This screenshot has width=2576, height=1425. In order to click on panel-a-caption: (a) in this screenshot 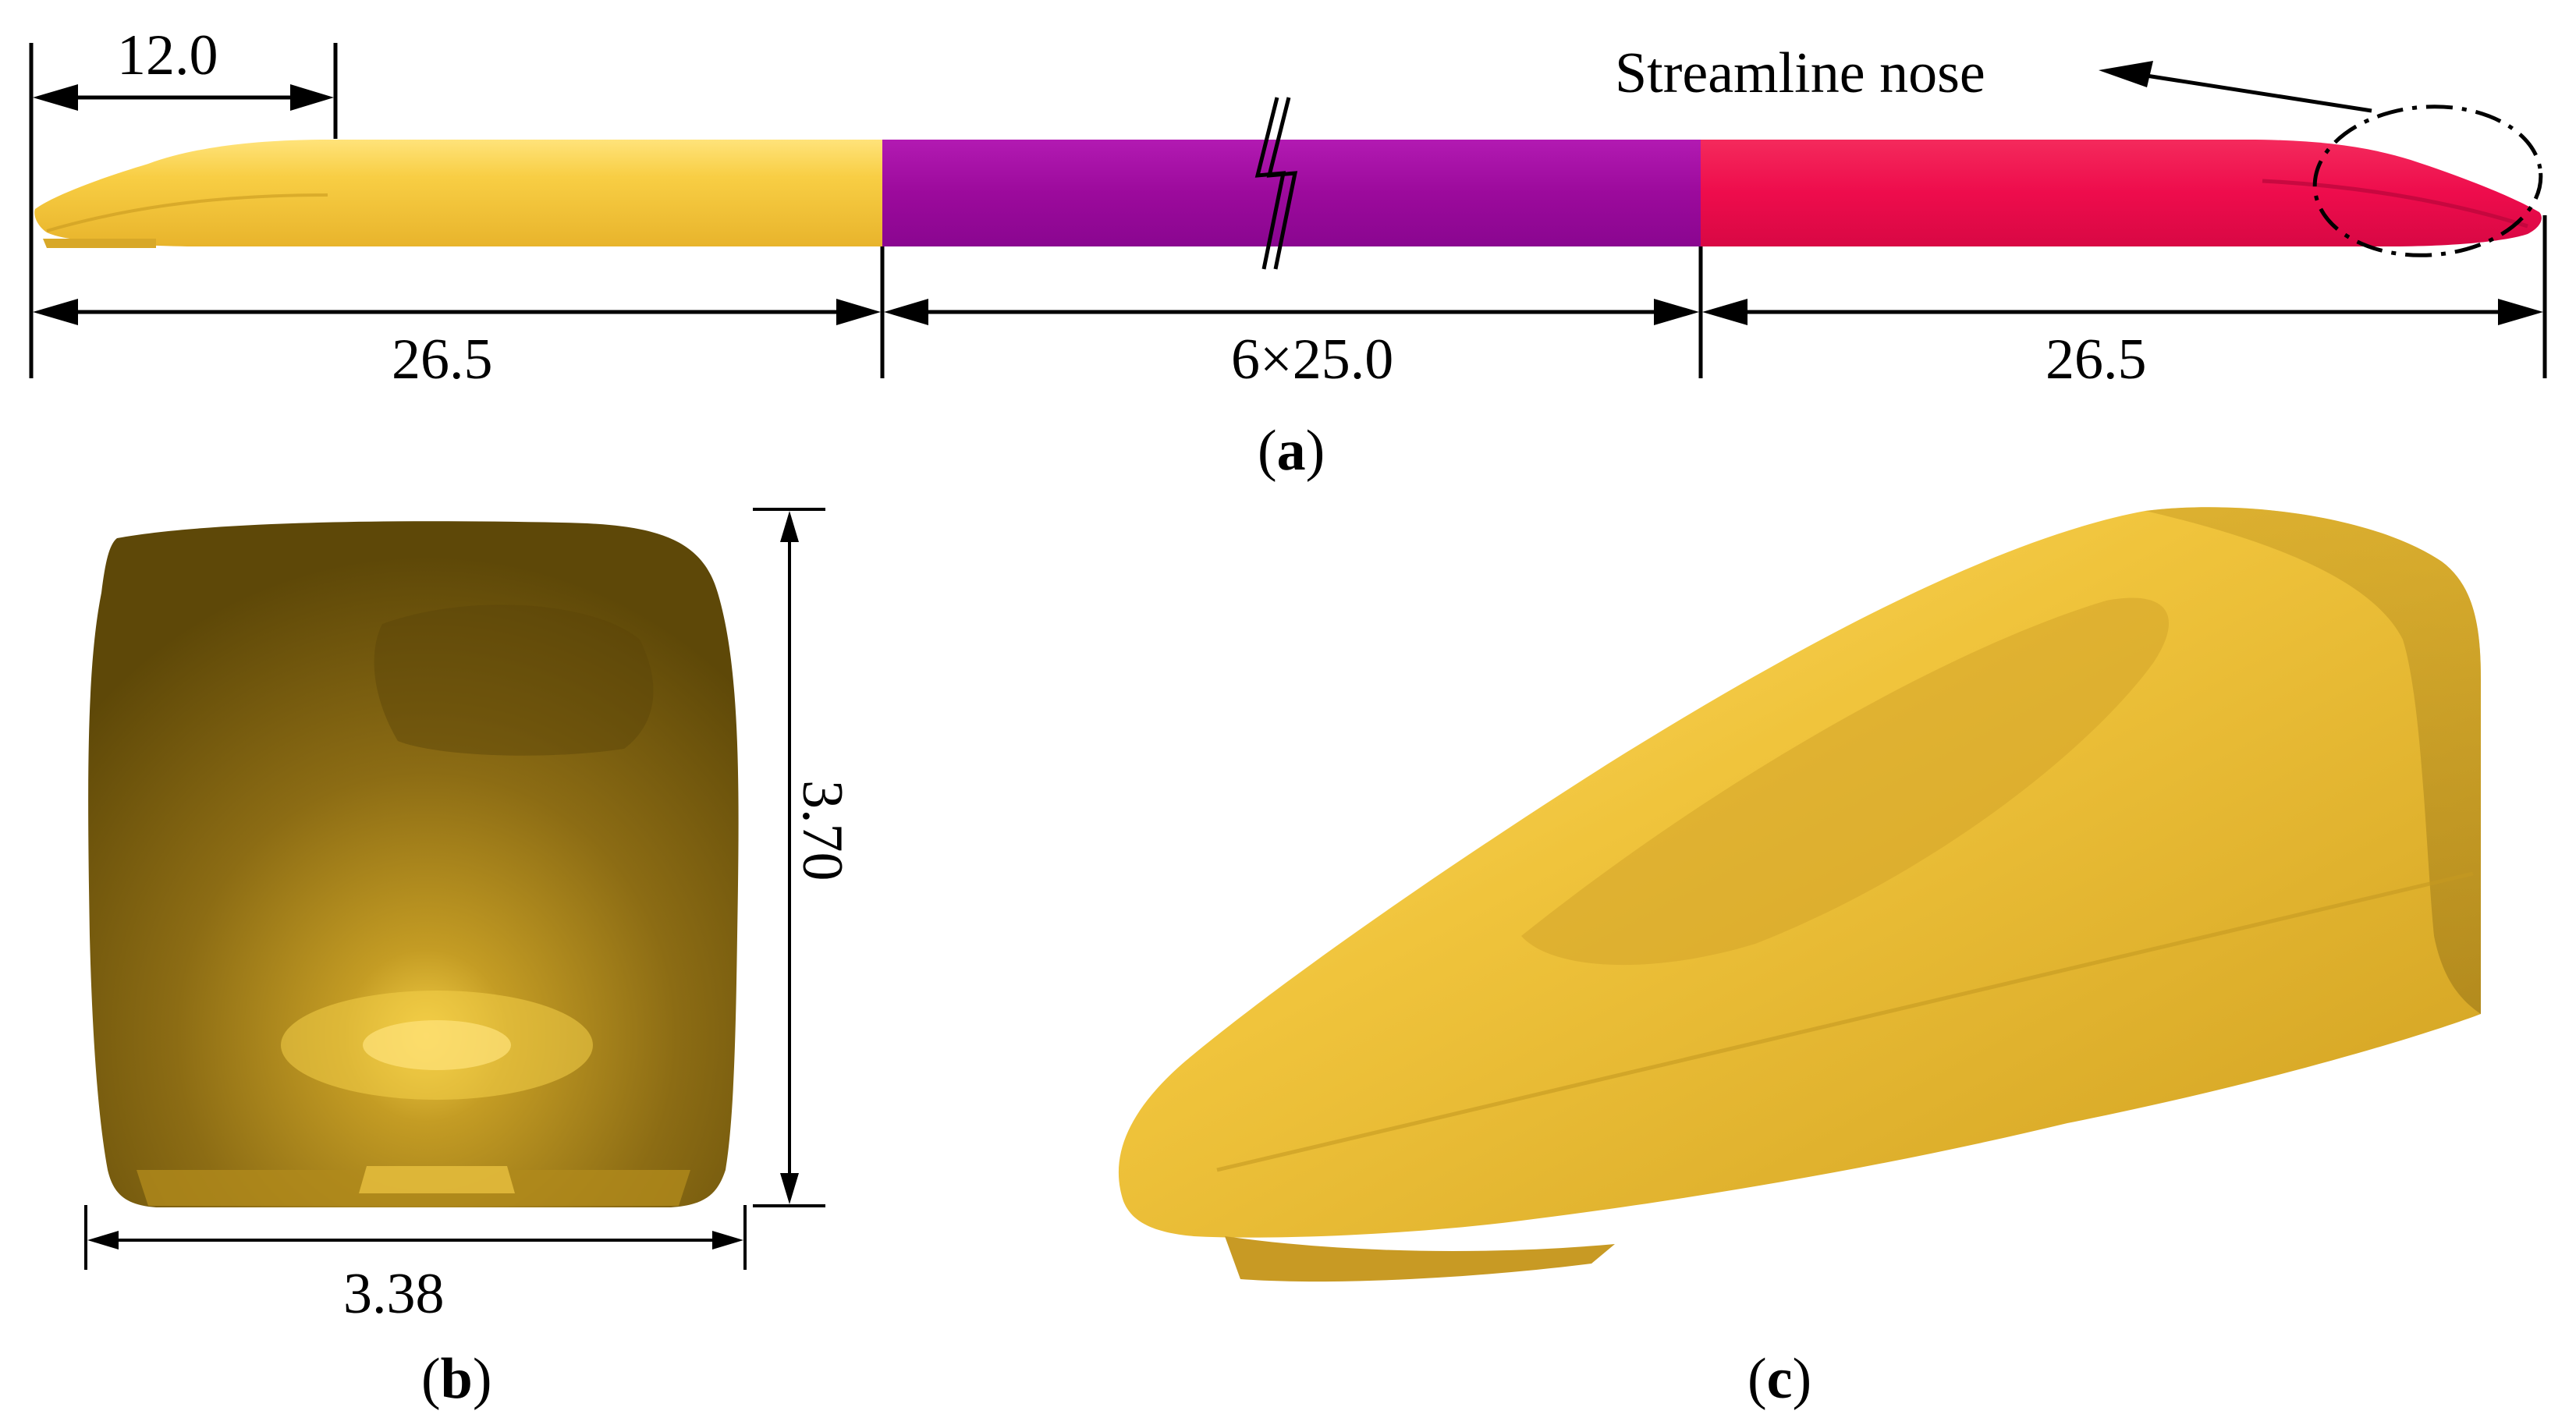, I will do `click(1291, 451)`.